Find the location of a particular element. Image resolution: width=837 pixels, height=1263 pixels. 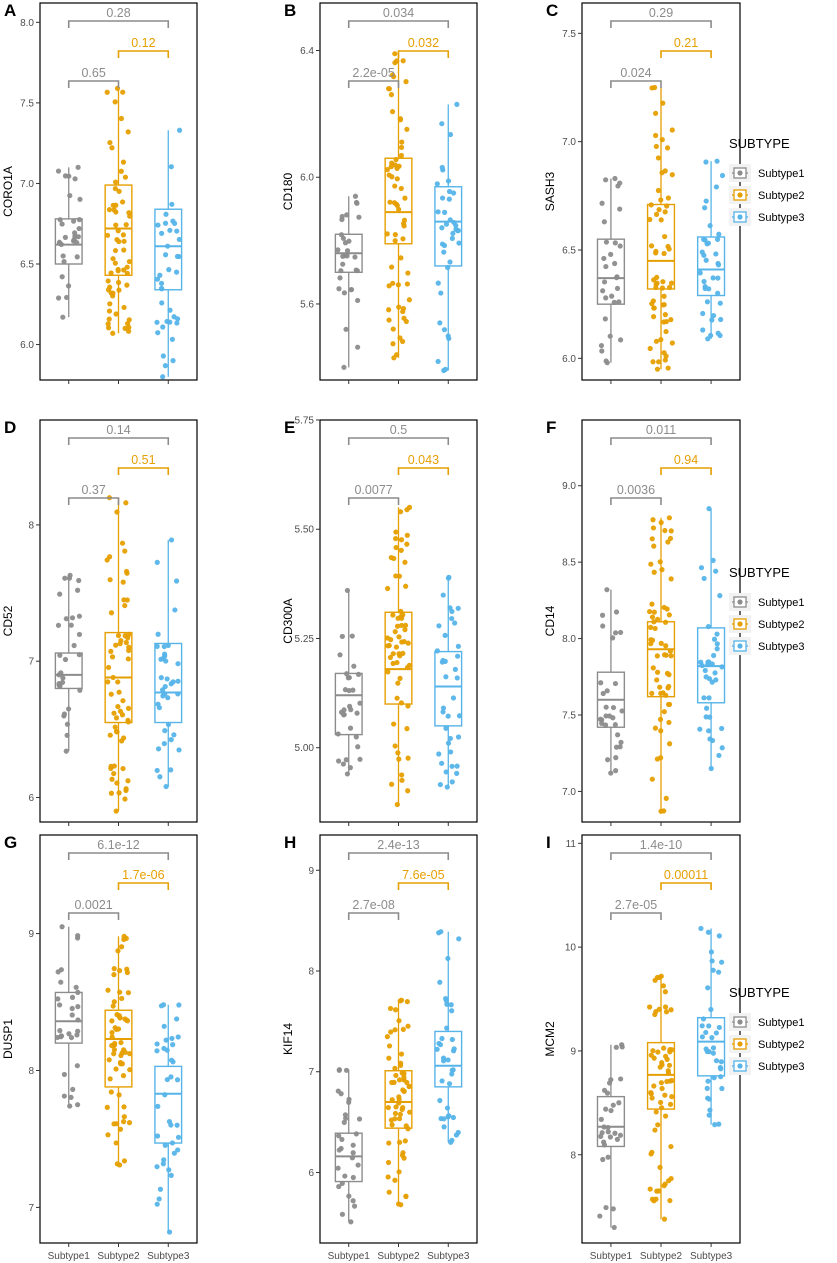

y-tick-label: 10 is located at coordinates (571, 948).